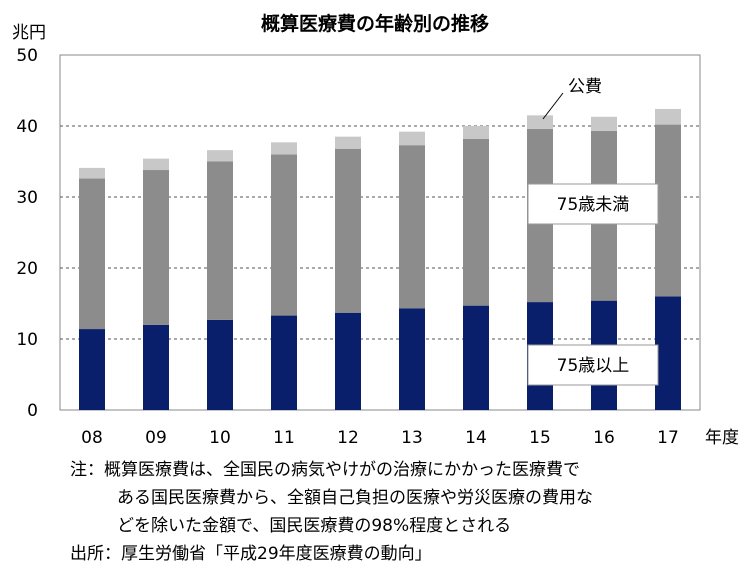 The image size is (750, 572). Describe the element at coordinates (375, 23) in the screenshot. I see `chart-title: 概算医療費の年齢別の推移` at that location.